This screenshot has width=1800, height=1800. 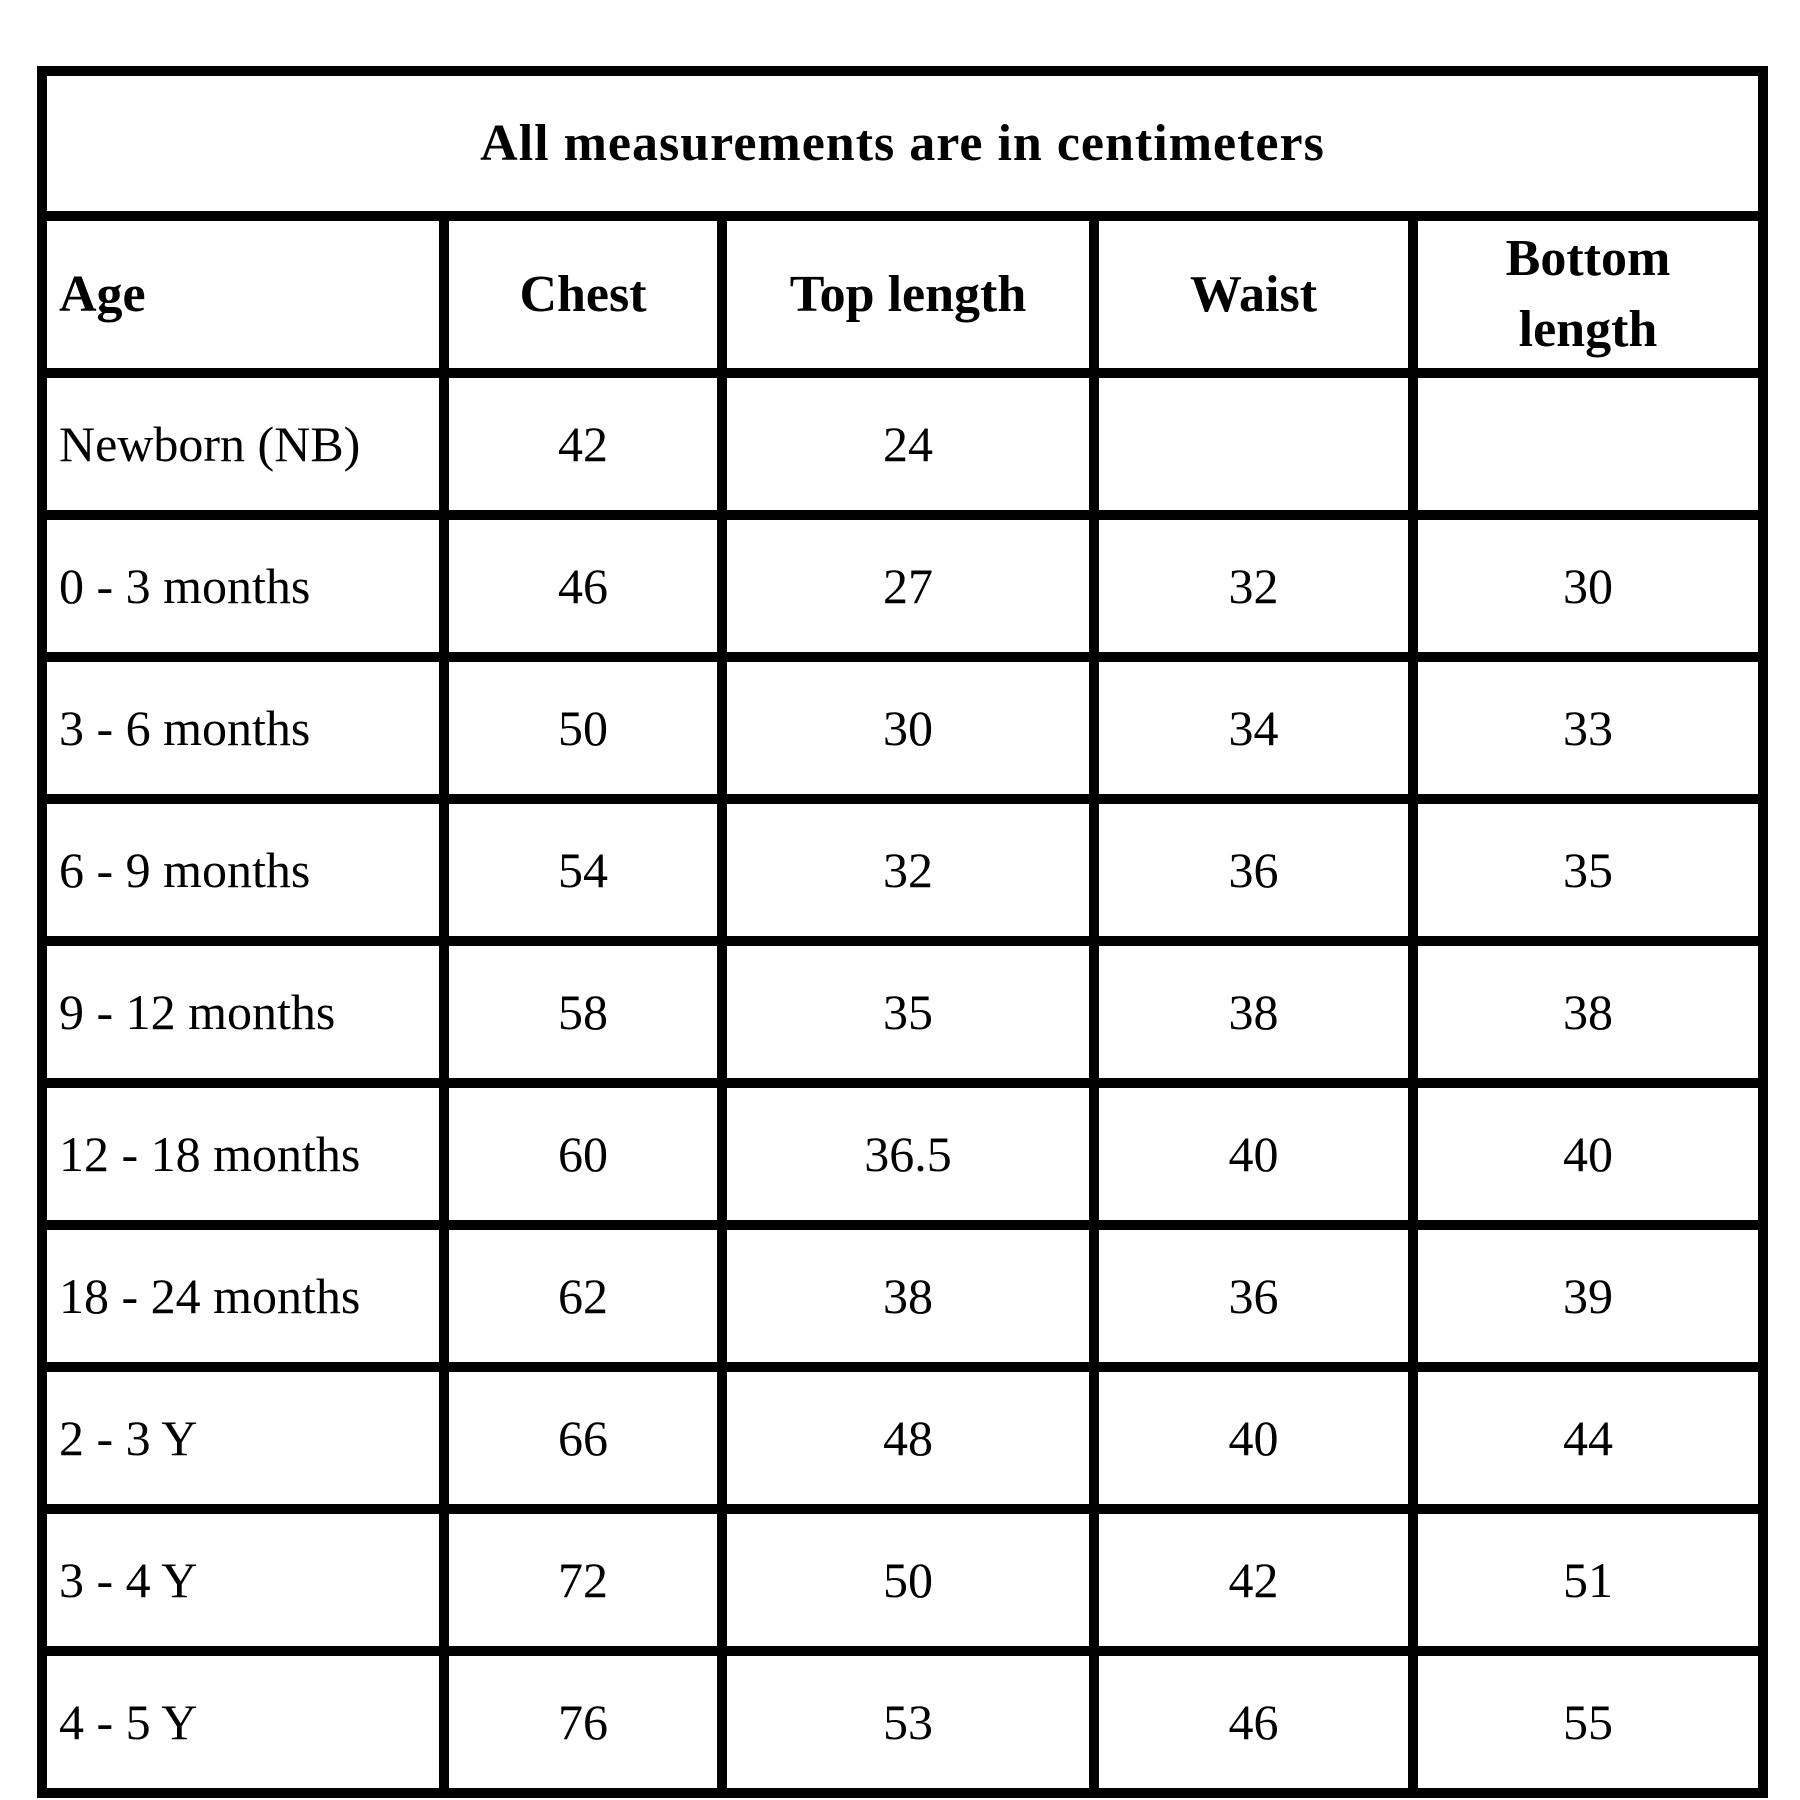 I want to click on row-1-age: 0 - 3 months, so click(x=243, y=586).